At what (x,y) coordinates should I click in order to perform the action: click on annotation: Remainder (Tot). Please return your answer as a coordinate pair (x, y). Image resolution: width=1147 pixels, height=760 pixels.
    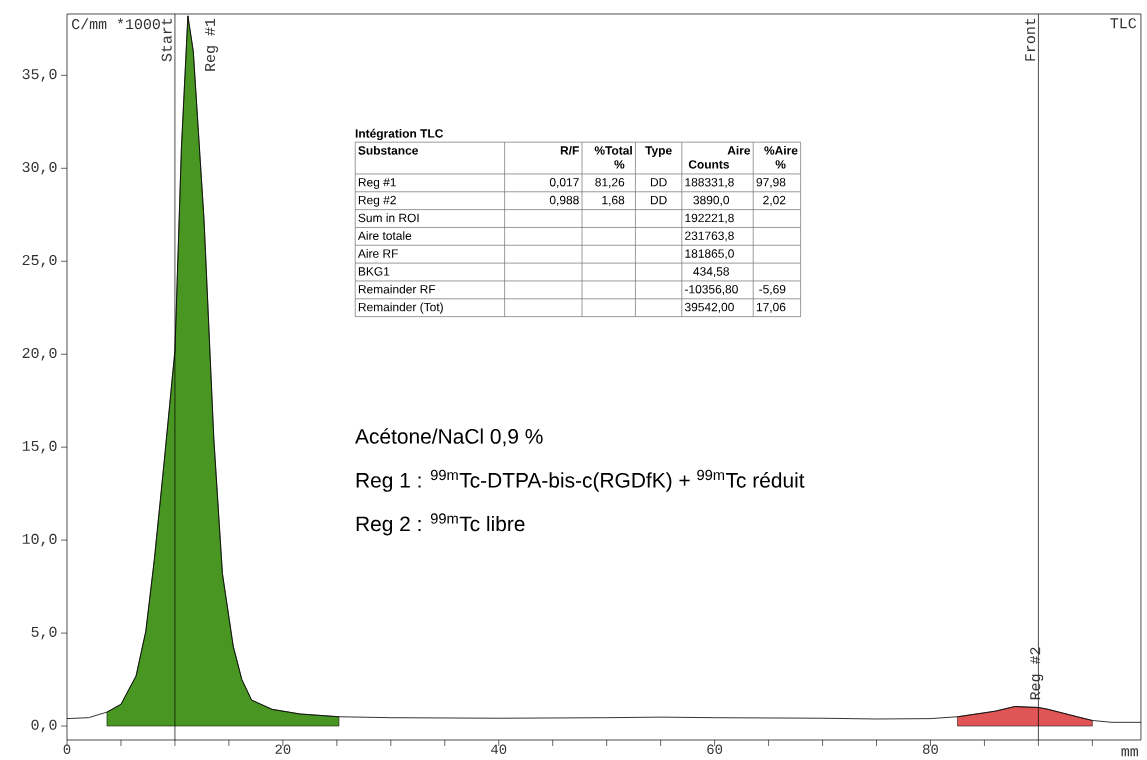
    Looking at the image, I should click on (400, 308).